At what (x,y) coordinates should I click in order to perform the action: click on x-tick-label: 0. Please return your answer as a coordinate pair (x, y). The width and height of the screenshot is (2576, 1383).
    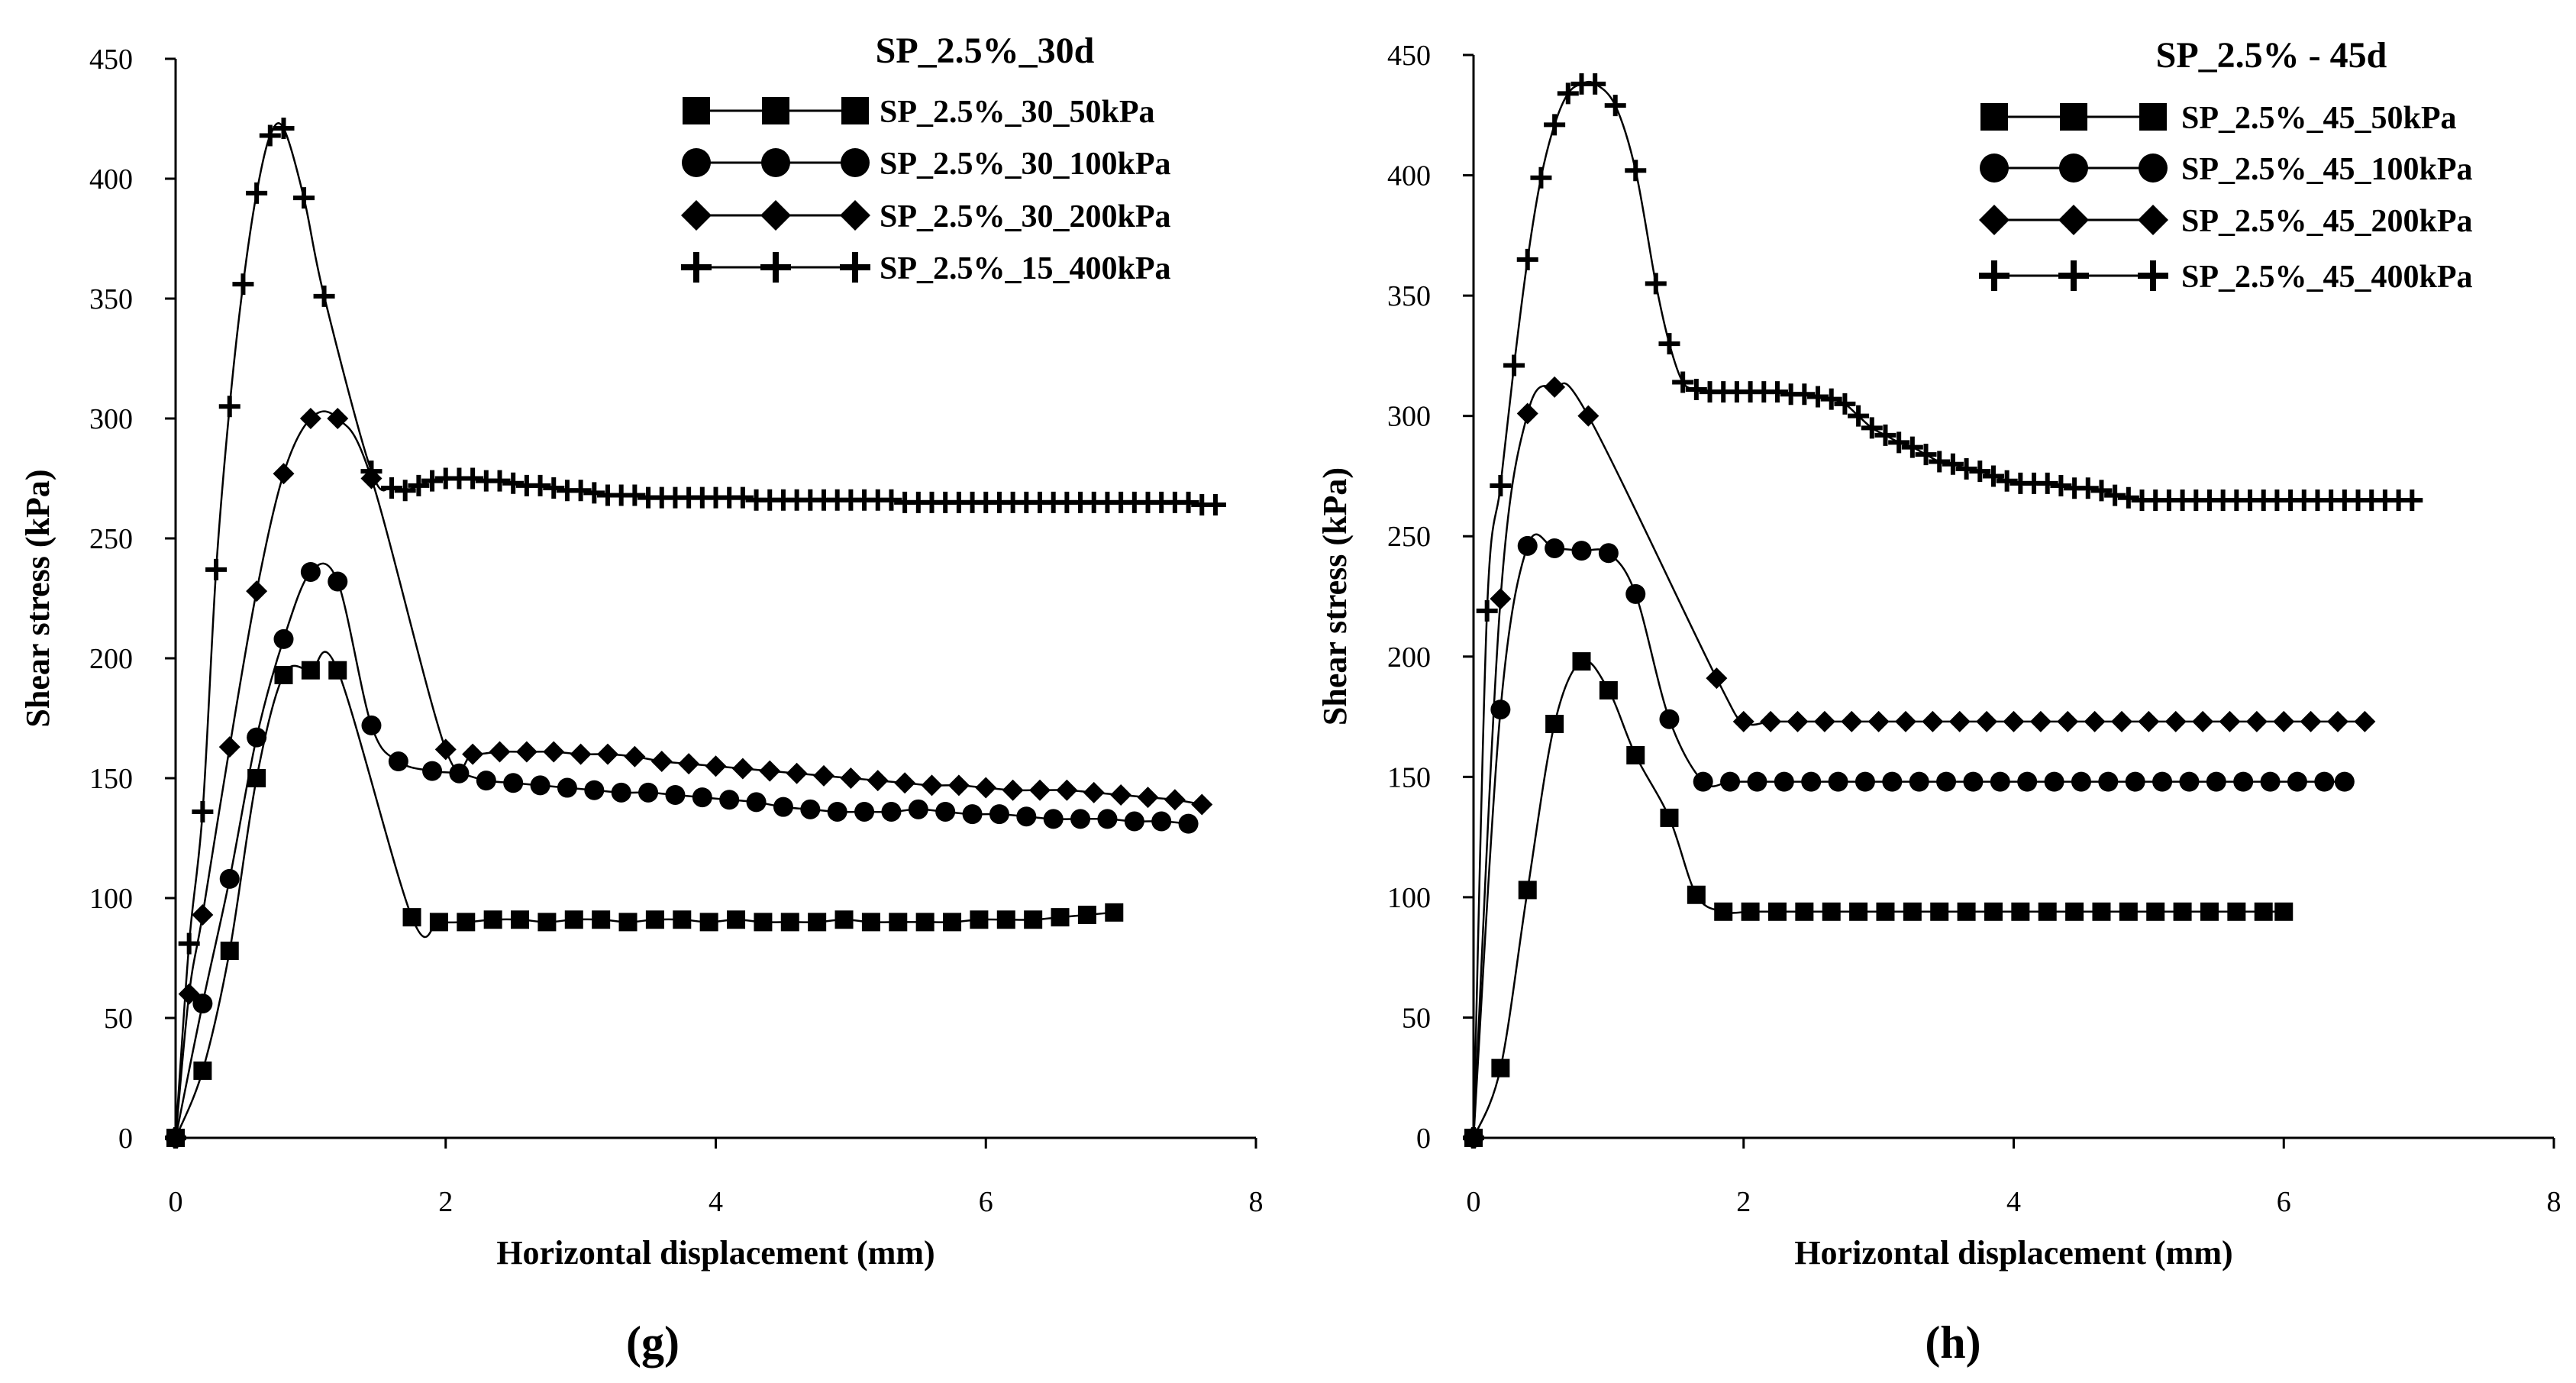
    Looking at the image, I should click on (1474, 1202).